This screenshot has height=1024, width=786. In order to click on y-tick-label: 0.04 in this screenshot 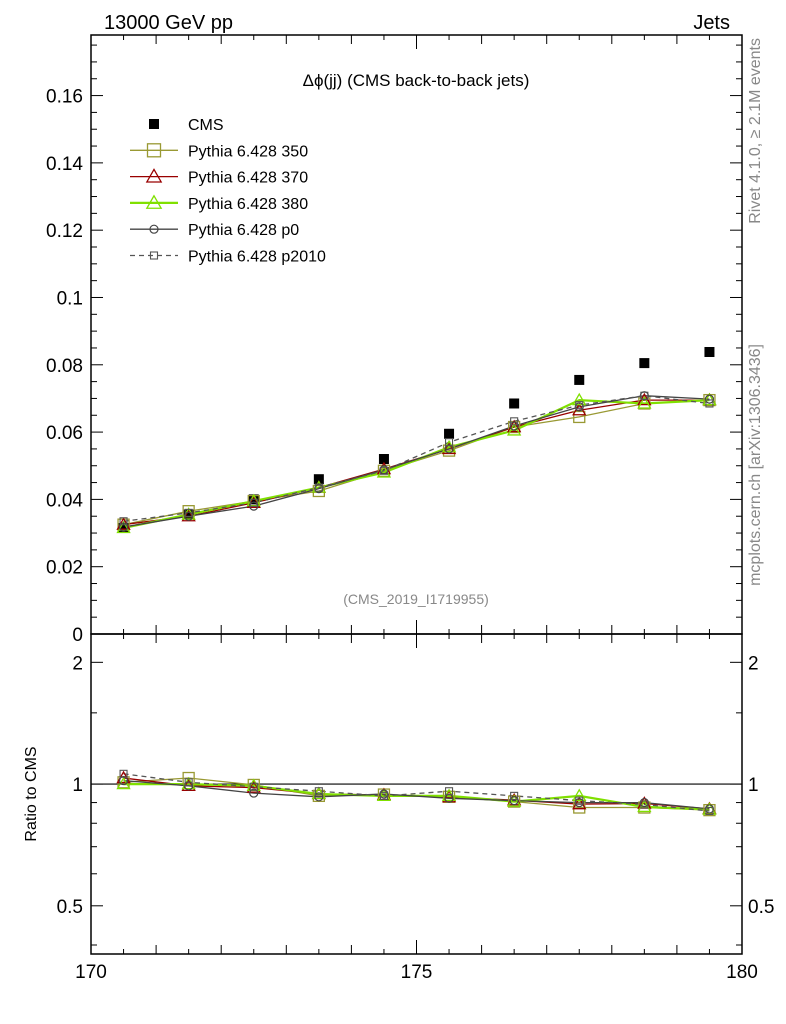, I will do `click(64, 500)`.